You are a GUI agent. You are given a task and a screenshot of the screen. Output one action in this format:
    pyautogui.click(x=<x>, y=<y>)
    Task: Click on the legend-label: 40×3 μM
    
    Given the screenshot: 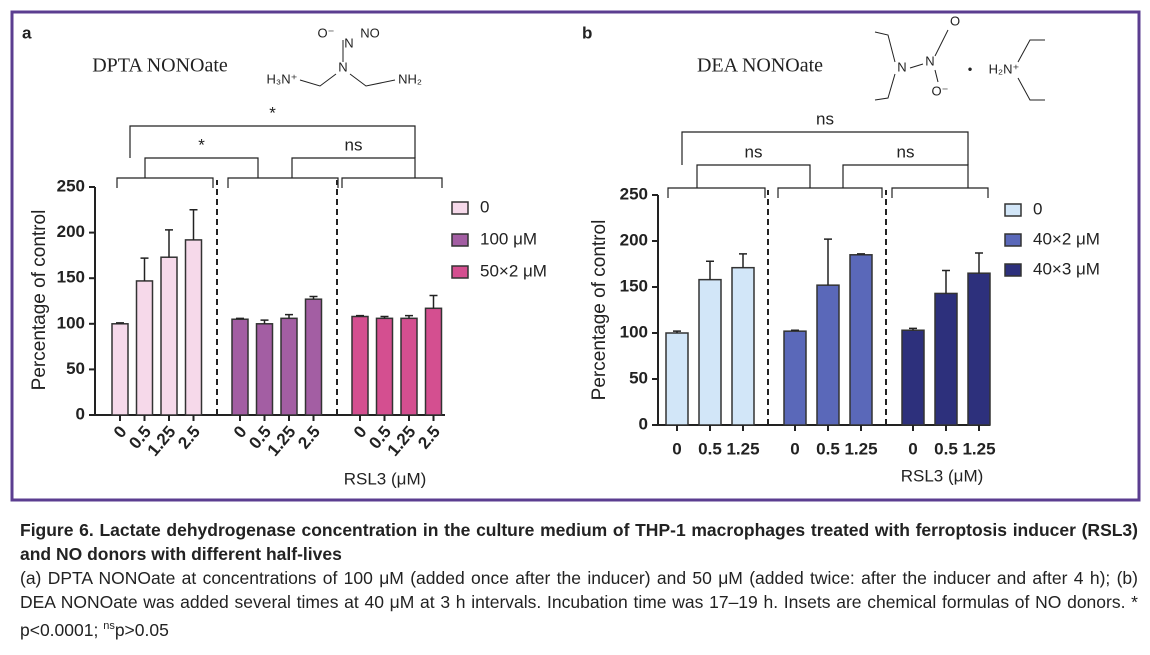 What is the action you would take?
    pyautogui.click(x=1066, y=268)
    